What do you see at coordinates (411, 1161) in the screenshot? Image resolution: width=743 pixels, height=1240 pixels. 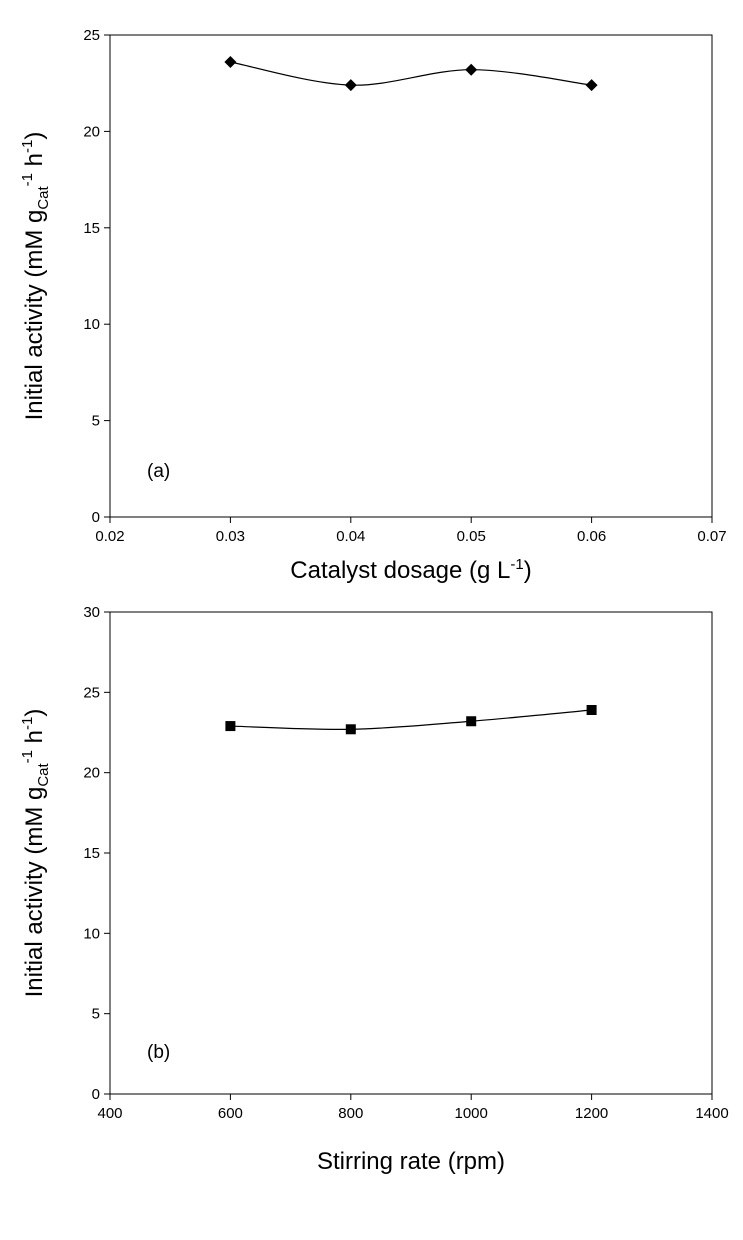 I see `x-axis-title: Stirring rate (rpm)` at bounding box center [411, 1161].